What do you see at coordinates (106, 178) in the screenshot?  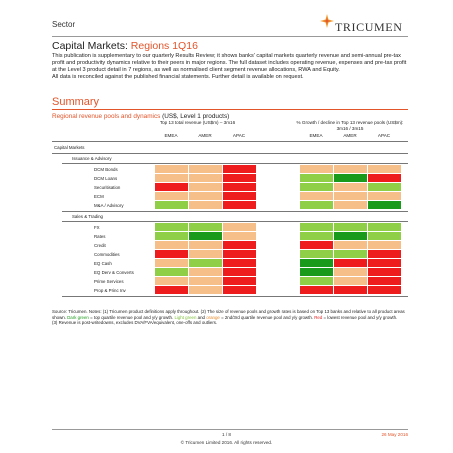 I see `row-label: DCM Loans` at bounding box center [106, 178].